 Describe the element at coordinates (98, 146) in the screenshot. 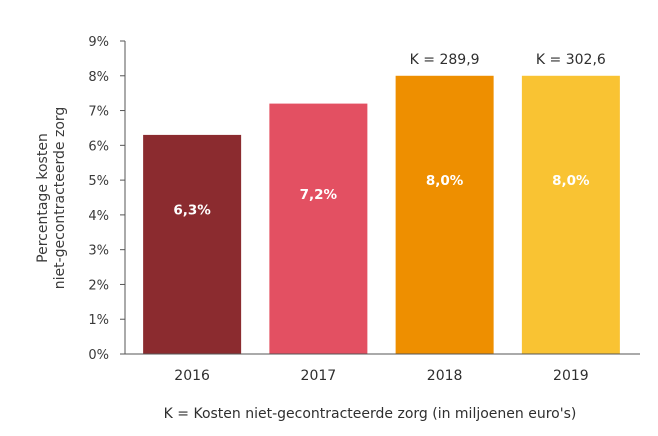

I see `y-tick-label: 6%` at that location.